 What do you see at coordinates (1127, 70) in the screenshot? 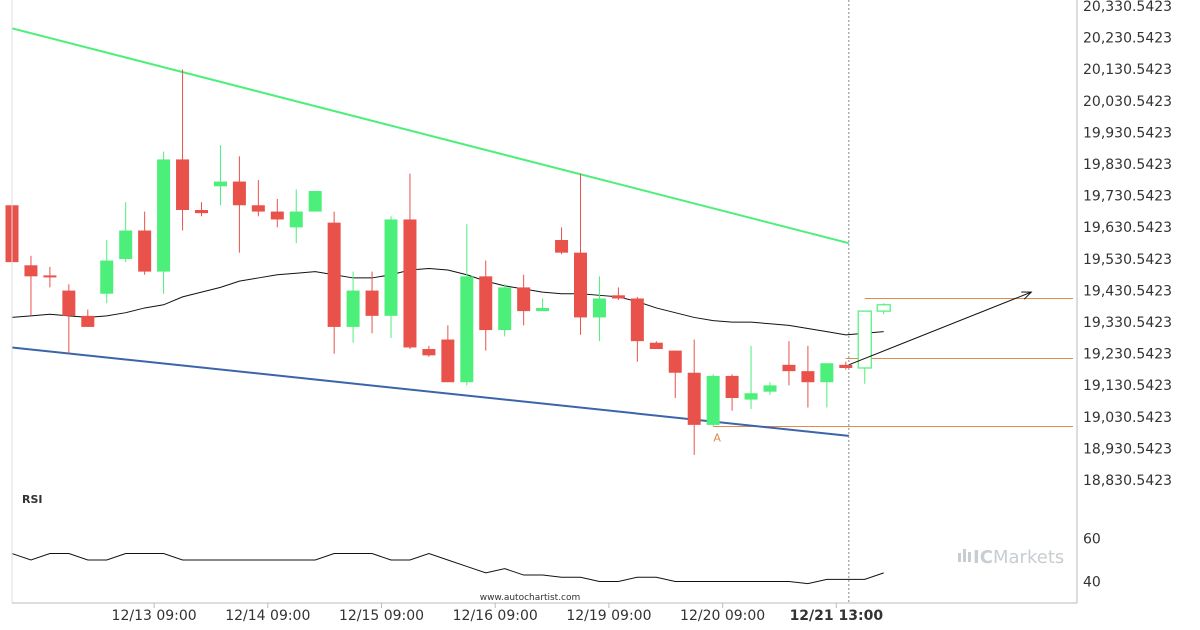
I see `price-tick-label: 20,130.5423` at bounding box center [1127, 70].